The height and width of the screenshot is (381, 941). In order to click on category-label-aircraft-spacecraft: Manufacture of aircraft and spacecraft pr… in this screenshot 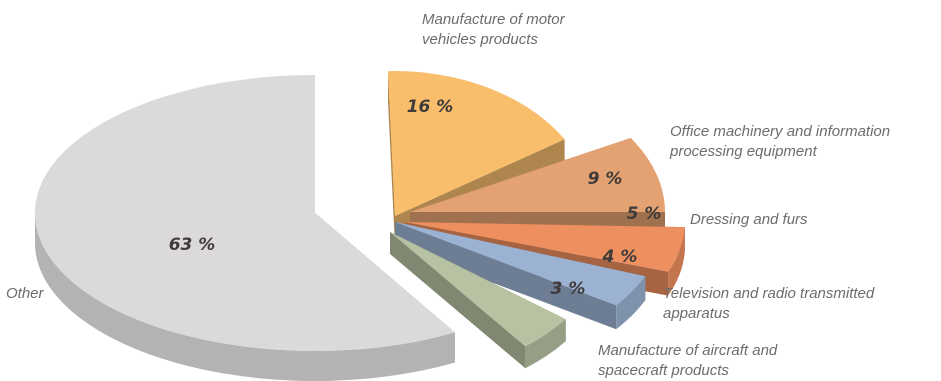, I will do `click(688, 360)`.